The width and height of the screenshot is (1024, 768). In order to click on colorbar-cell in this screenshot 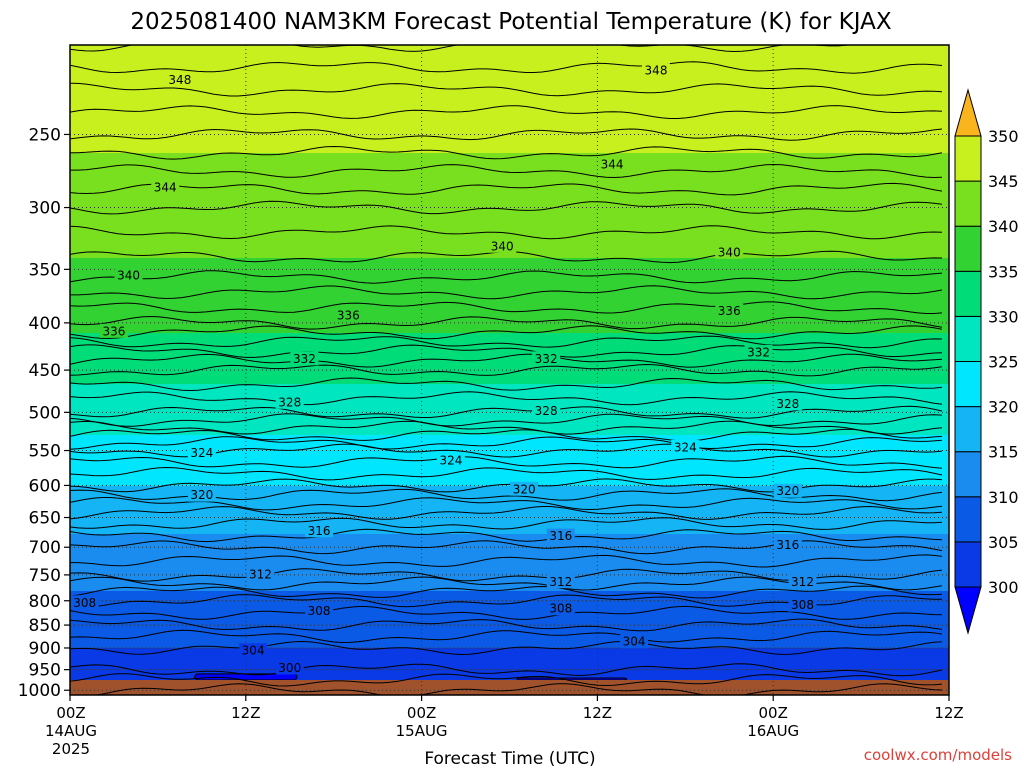, I will do `click(968, 293)`.